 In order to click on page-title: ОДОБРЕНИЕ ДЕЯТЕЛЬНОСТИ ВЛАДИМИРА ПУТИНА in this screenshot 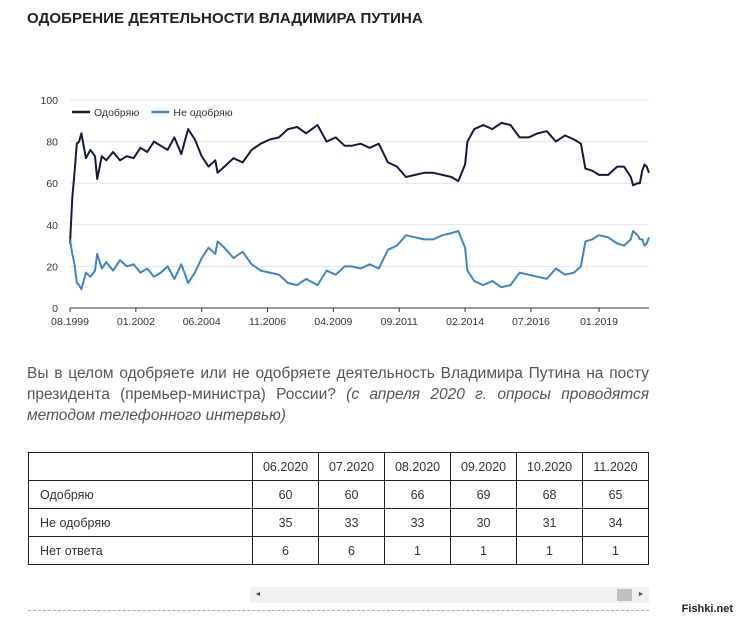, I will do `click(225, 18)`.